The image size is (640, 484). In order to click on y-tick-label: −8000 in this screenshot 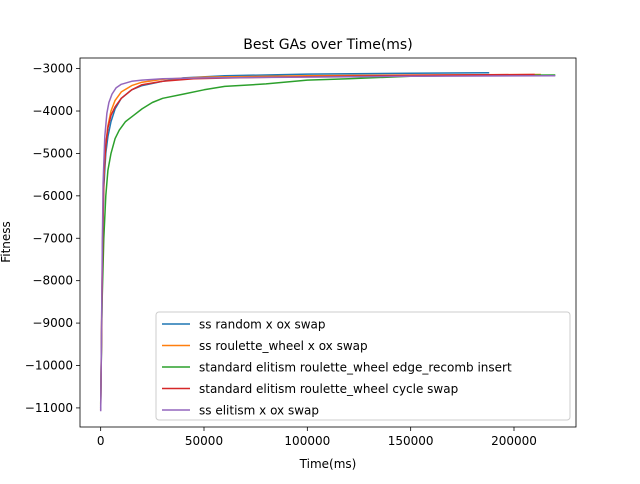, I will do `click(52, 281)`.